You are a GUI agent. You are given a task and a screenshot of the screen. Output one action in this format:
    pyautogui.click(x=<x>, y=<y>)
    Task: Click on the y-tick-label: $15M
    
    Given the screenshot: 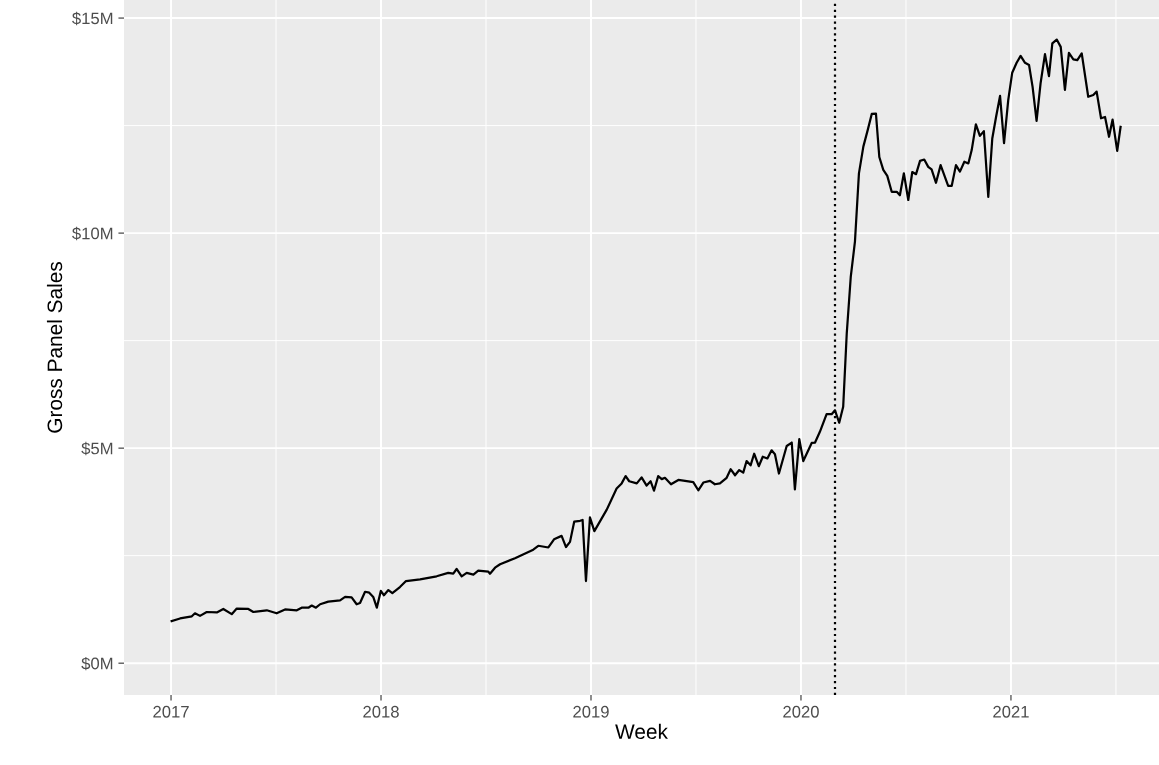 What is the action you would take?
    pyautogui.click(x=92, y=18)
    